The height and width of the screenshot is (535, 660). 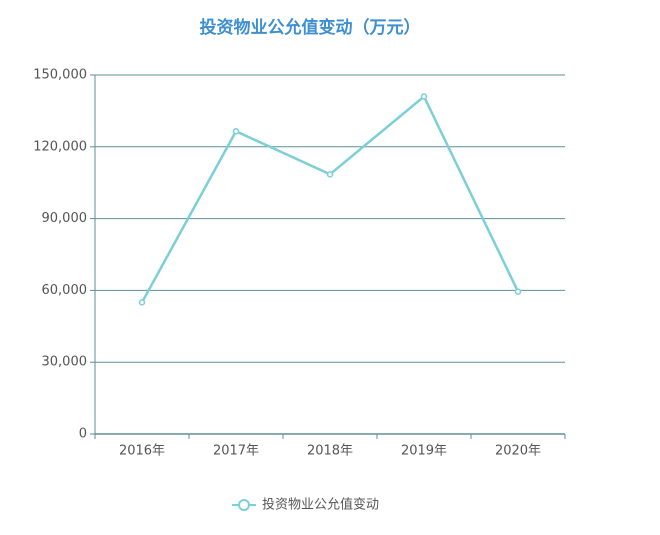 I want to click on y-tick-label: 150,000, so click(x=60, y=75).